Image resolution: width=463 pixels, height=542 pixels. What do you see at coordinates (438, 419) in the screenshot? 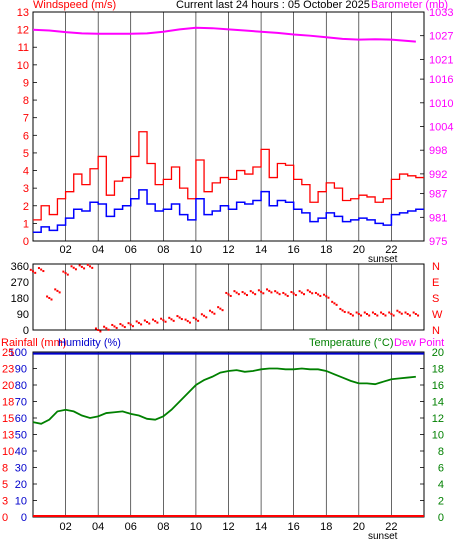
I see `temperature-ytick-label: 12` at bounding box center [438, 419].